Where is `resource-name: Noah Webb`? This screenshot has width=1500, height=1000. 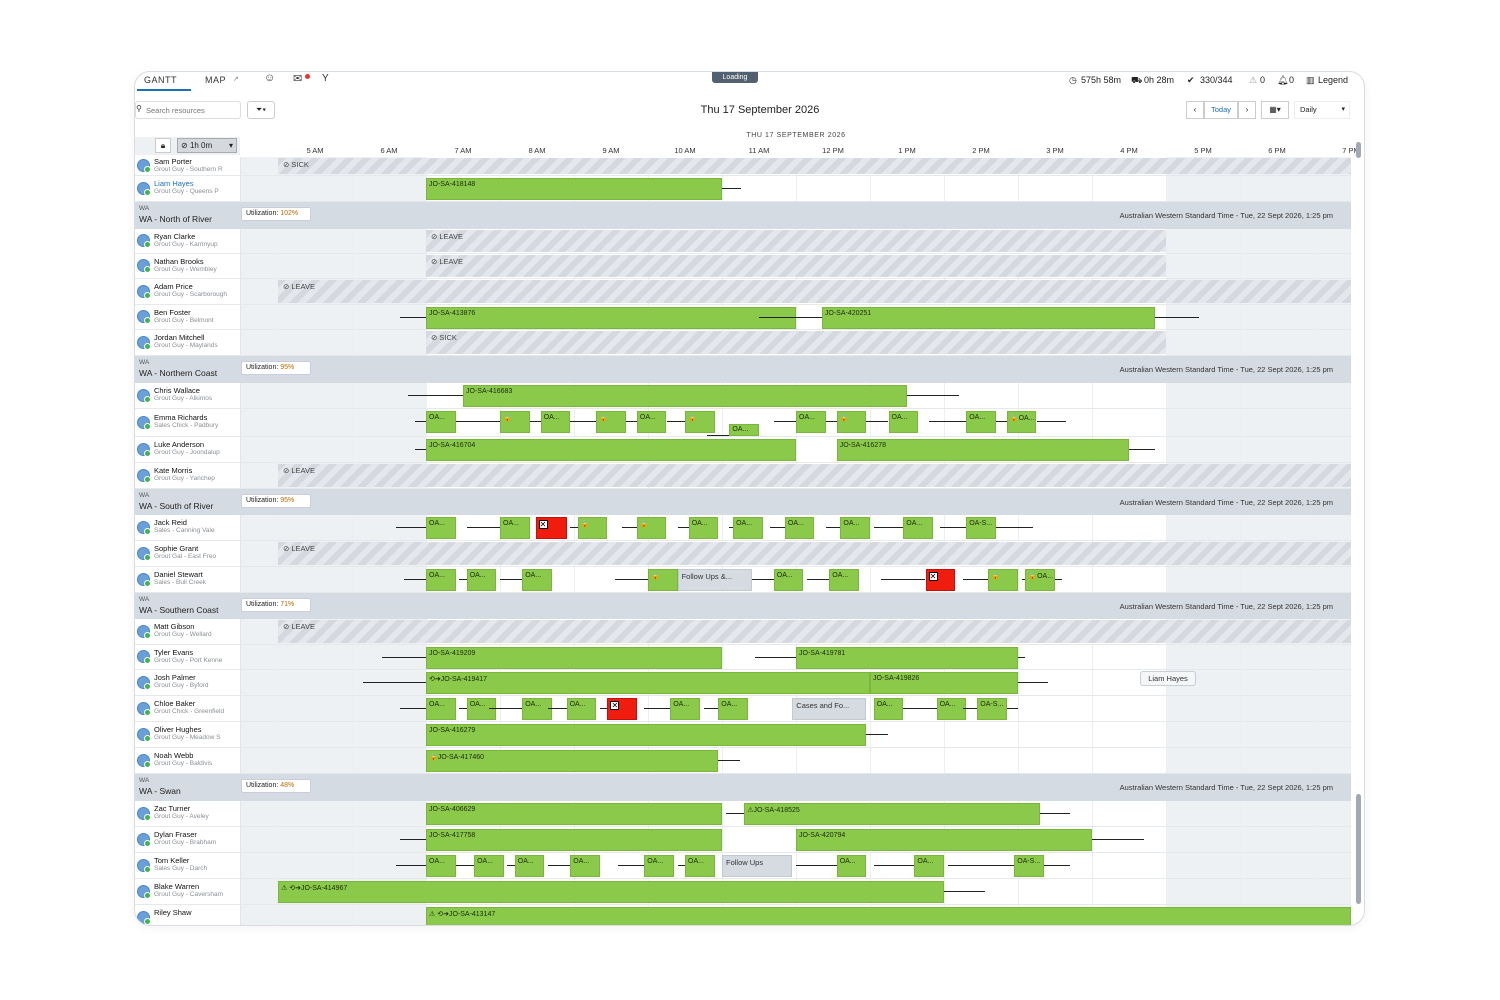
resource-name: Noah Webb is located at coordinates (174, 755).